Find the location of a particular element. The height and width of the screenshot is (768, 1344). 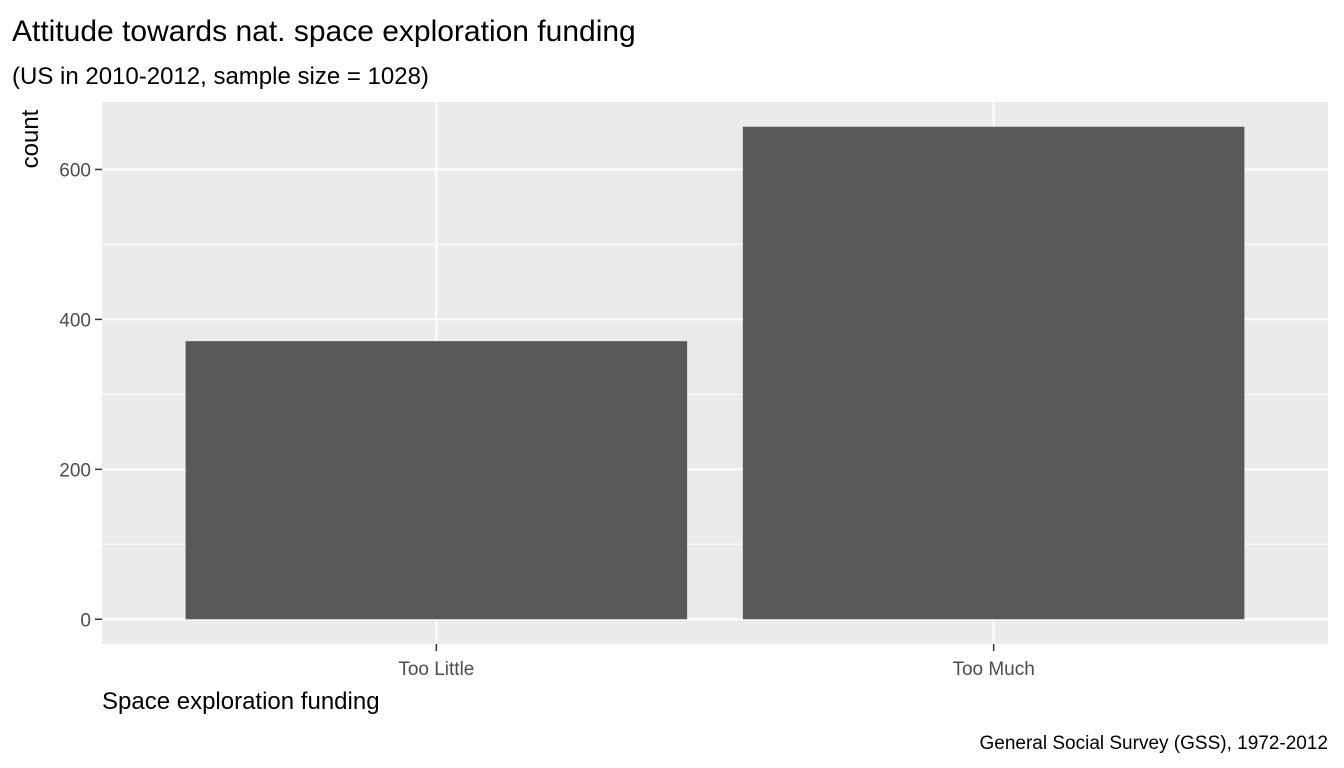

x-tick-label: Too Little is located at coordinates (436, 669).